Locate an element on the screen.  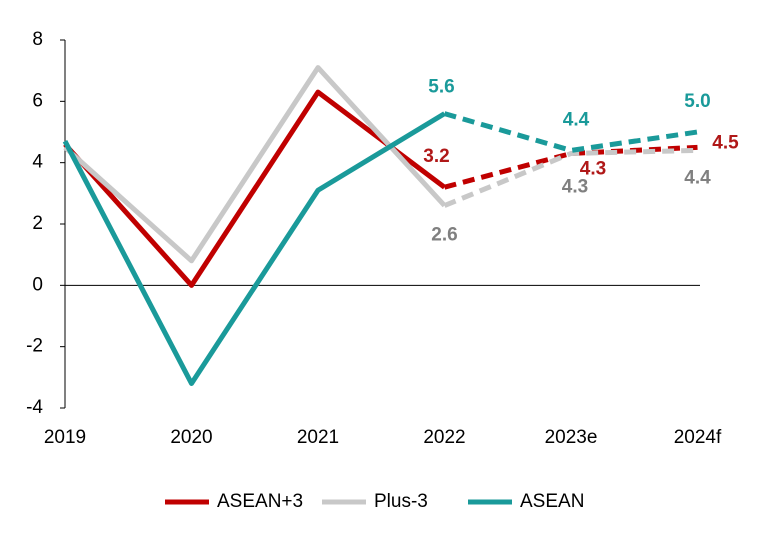
y-tick-label: 2 is located at coordinates (37, 223).